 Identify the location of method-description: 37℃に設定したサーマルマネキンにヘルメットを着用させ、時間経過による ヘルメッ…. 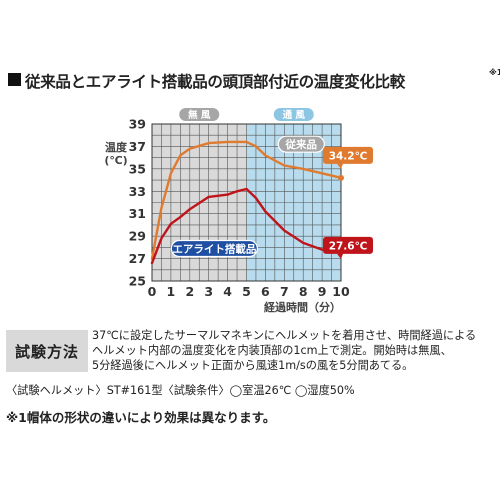
(294, 350).